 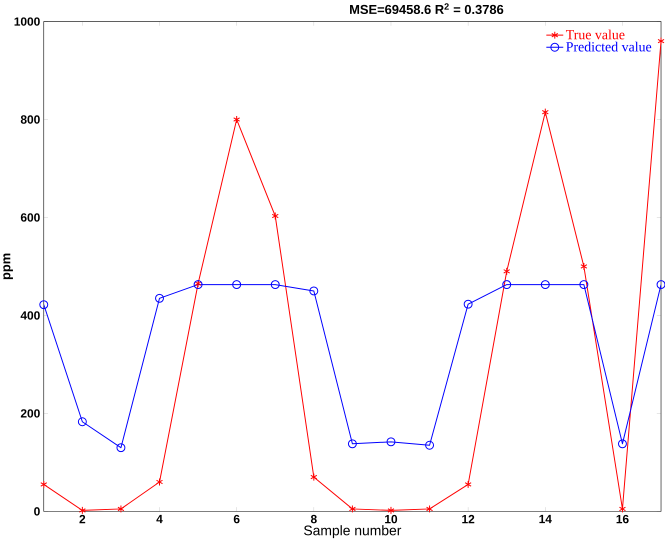 I want to click on x-axis-title: Sample number, so click(x=353, y=531).